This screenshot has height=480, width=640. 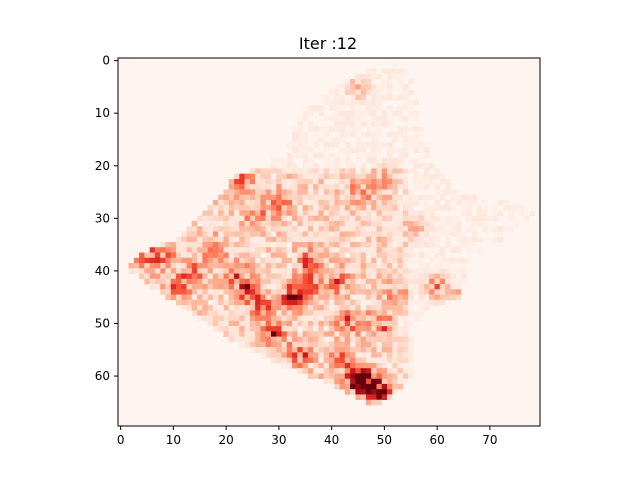 I want to click on y-tick-label: 40, so click(x=102, y=271).